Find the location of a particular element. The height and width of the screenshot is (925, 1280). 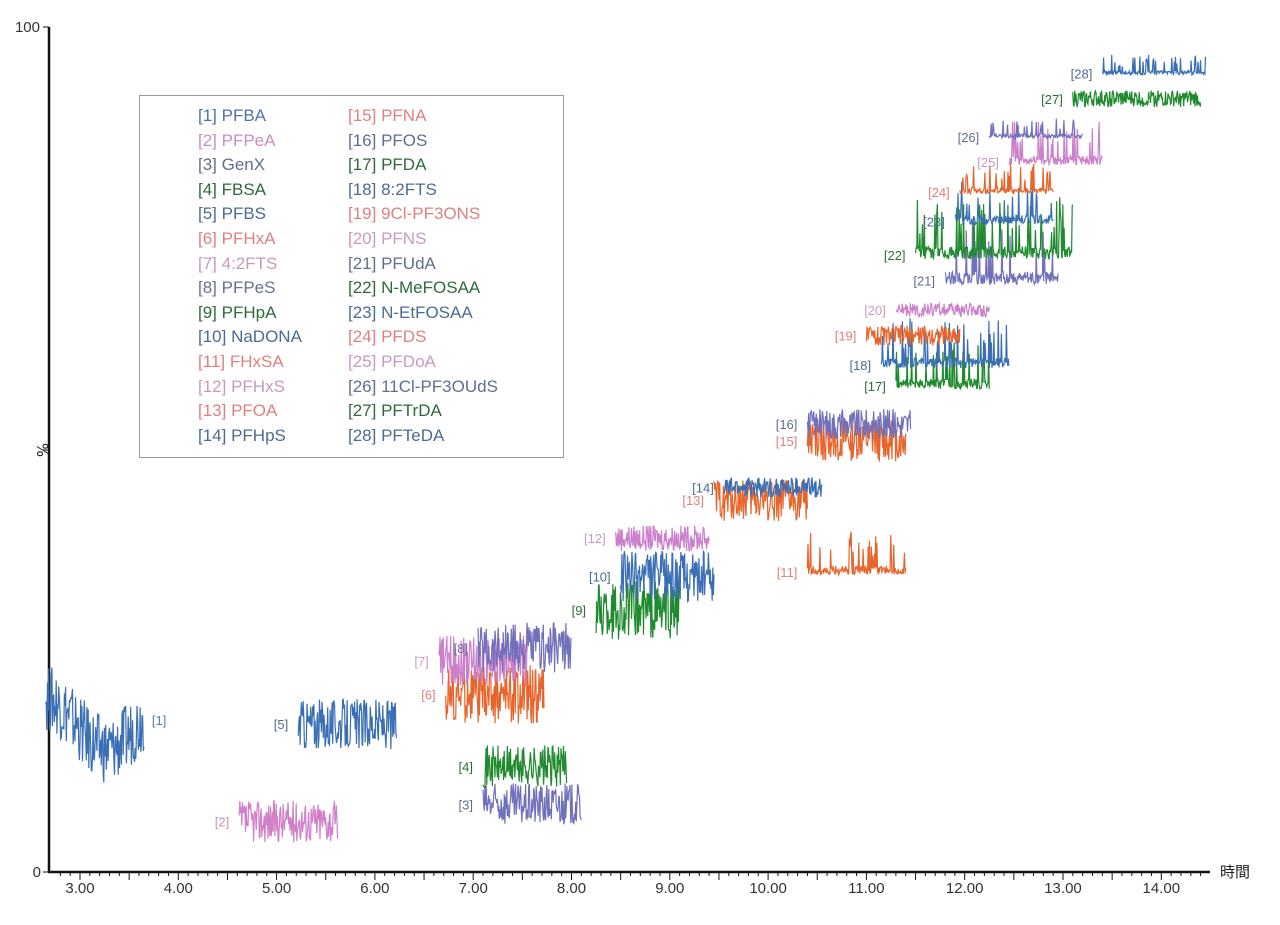

legend-item: [14] PFHpS is located at coordinates (242, 435).